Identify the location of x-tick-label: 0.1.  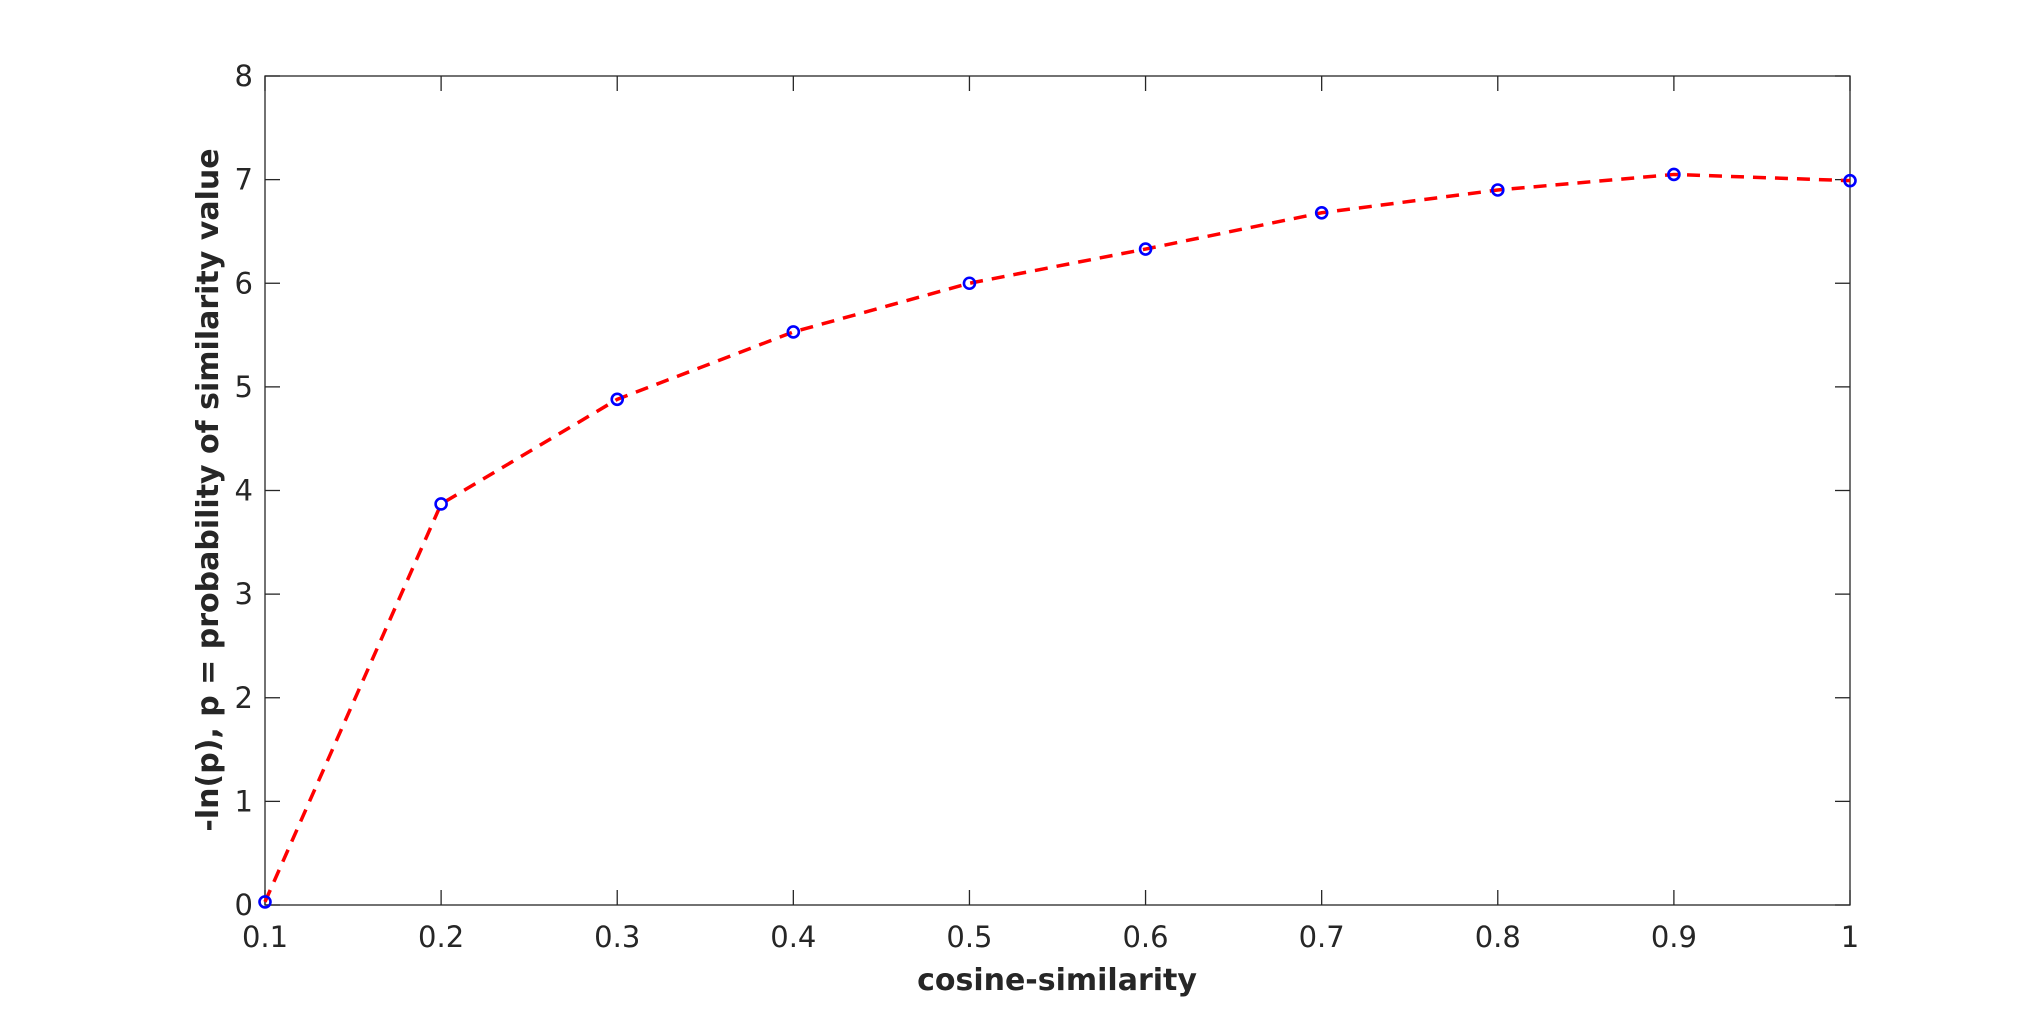
(265, 937).